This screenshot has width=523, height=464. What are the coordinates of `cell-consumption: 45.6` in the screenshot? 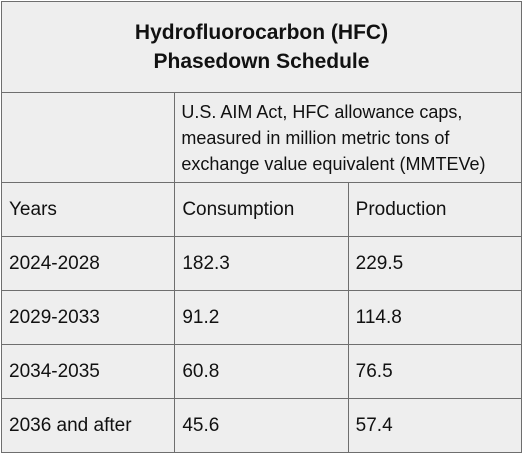 It's located at (261, 425).